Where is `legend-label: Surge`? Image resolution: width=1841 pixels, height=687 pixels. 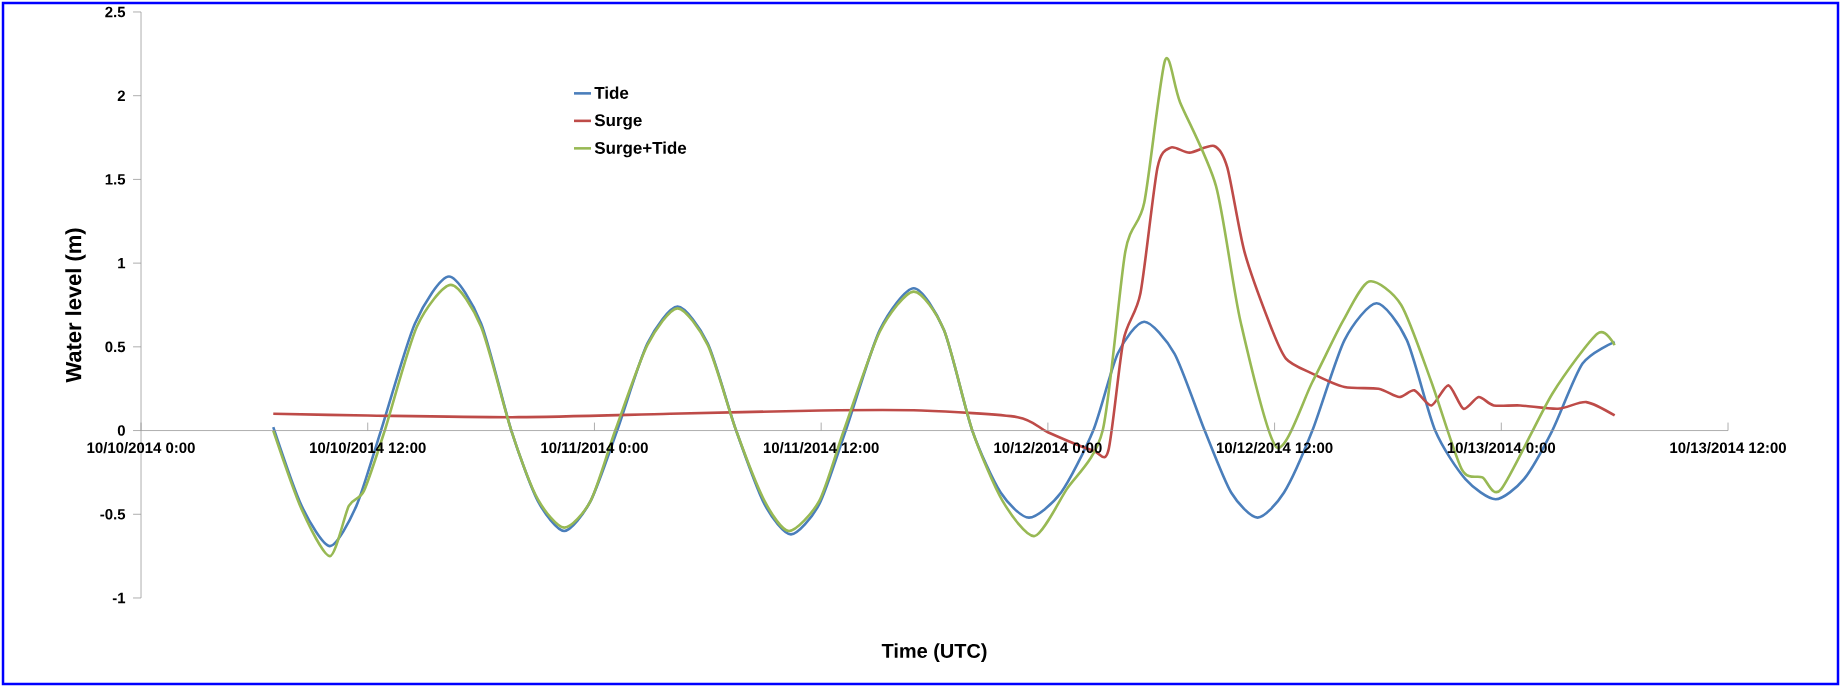
legend-label: Surge is located at coordinates (618, 122).